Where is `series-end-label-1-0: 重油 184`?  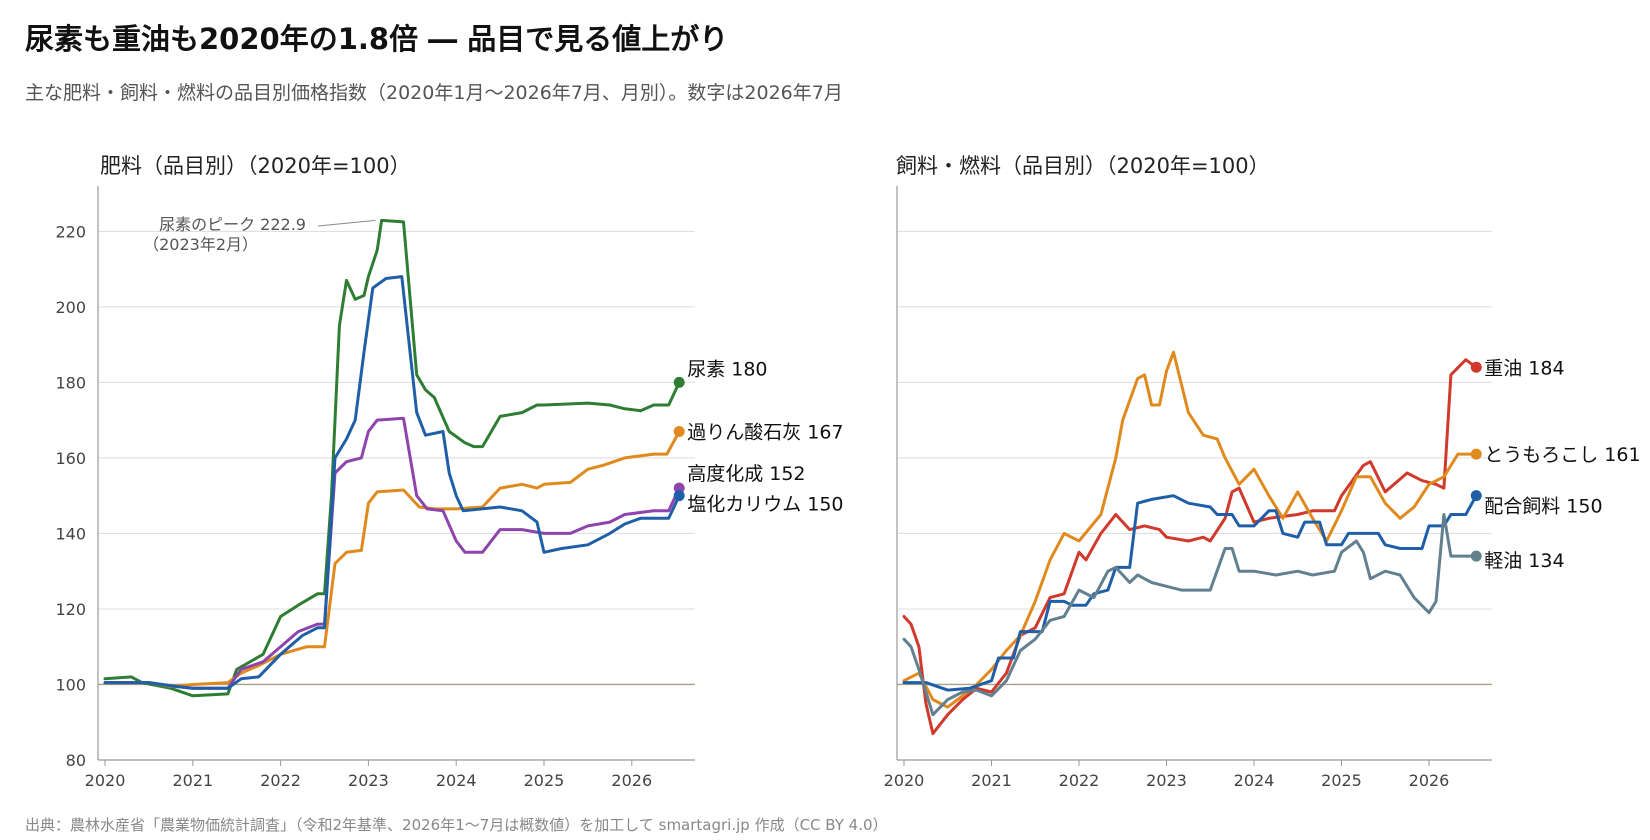
series-end-label-1-0: 重油 184 is located at coordinates (1524, 368).